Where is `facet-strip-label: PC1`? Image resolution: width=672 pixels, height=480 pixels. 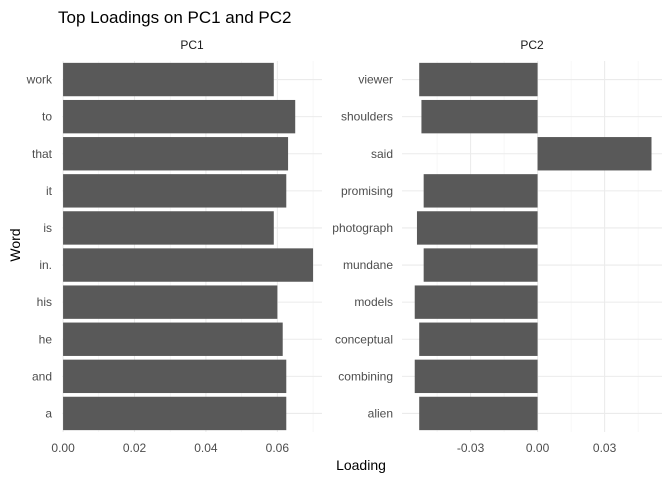
facet-strip-label: PC1 is located at coordinates (192, 45).